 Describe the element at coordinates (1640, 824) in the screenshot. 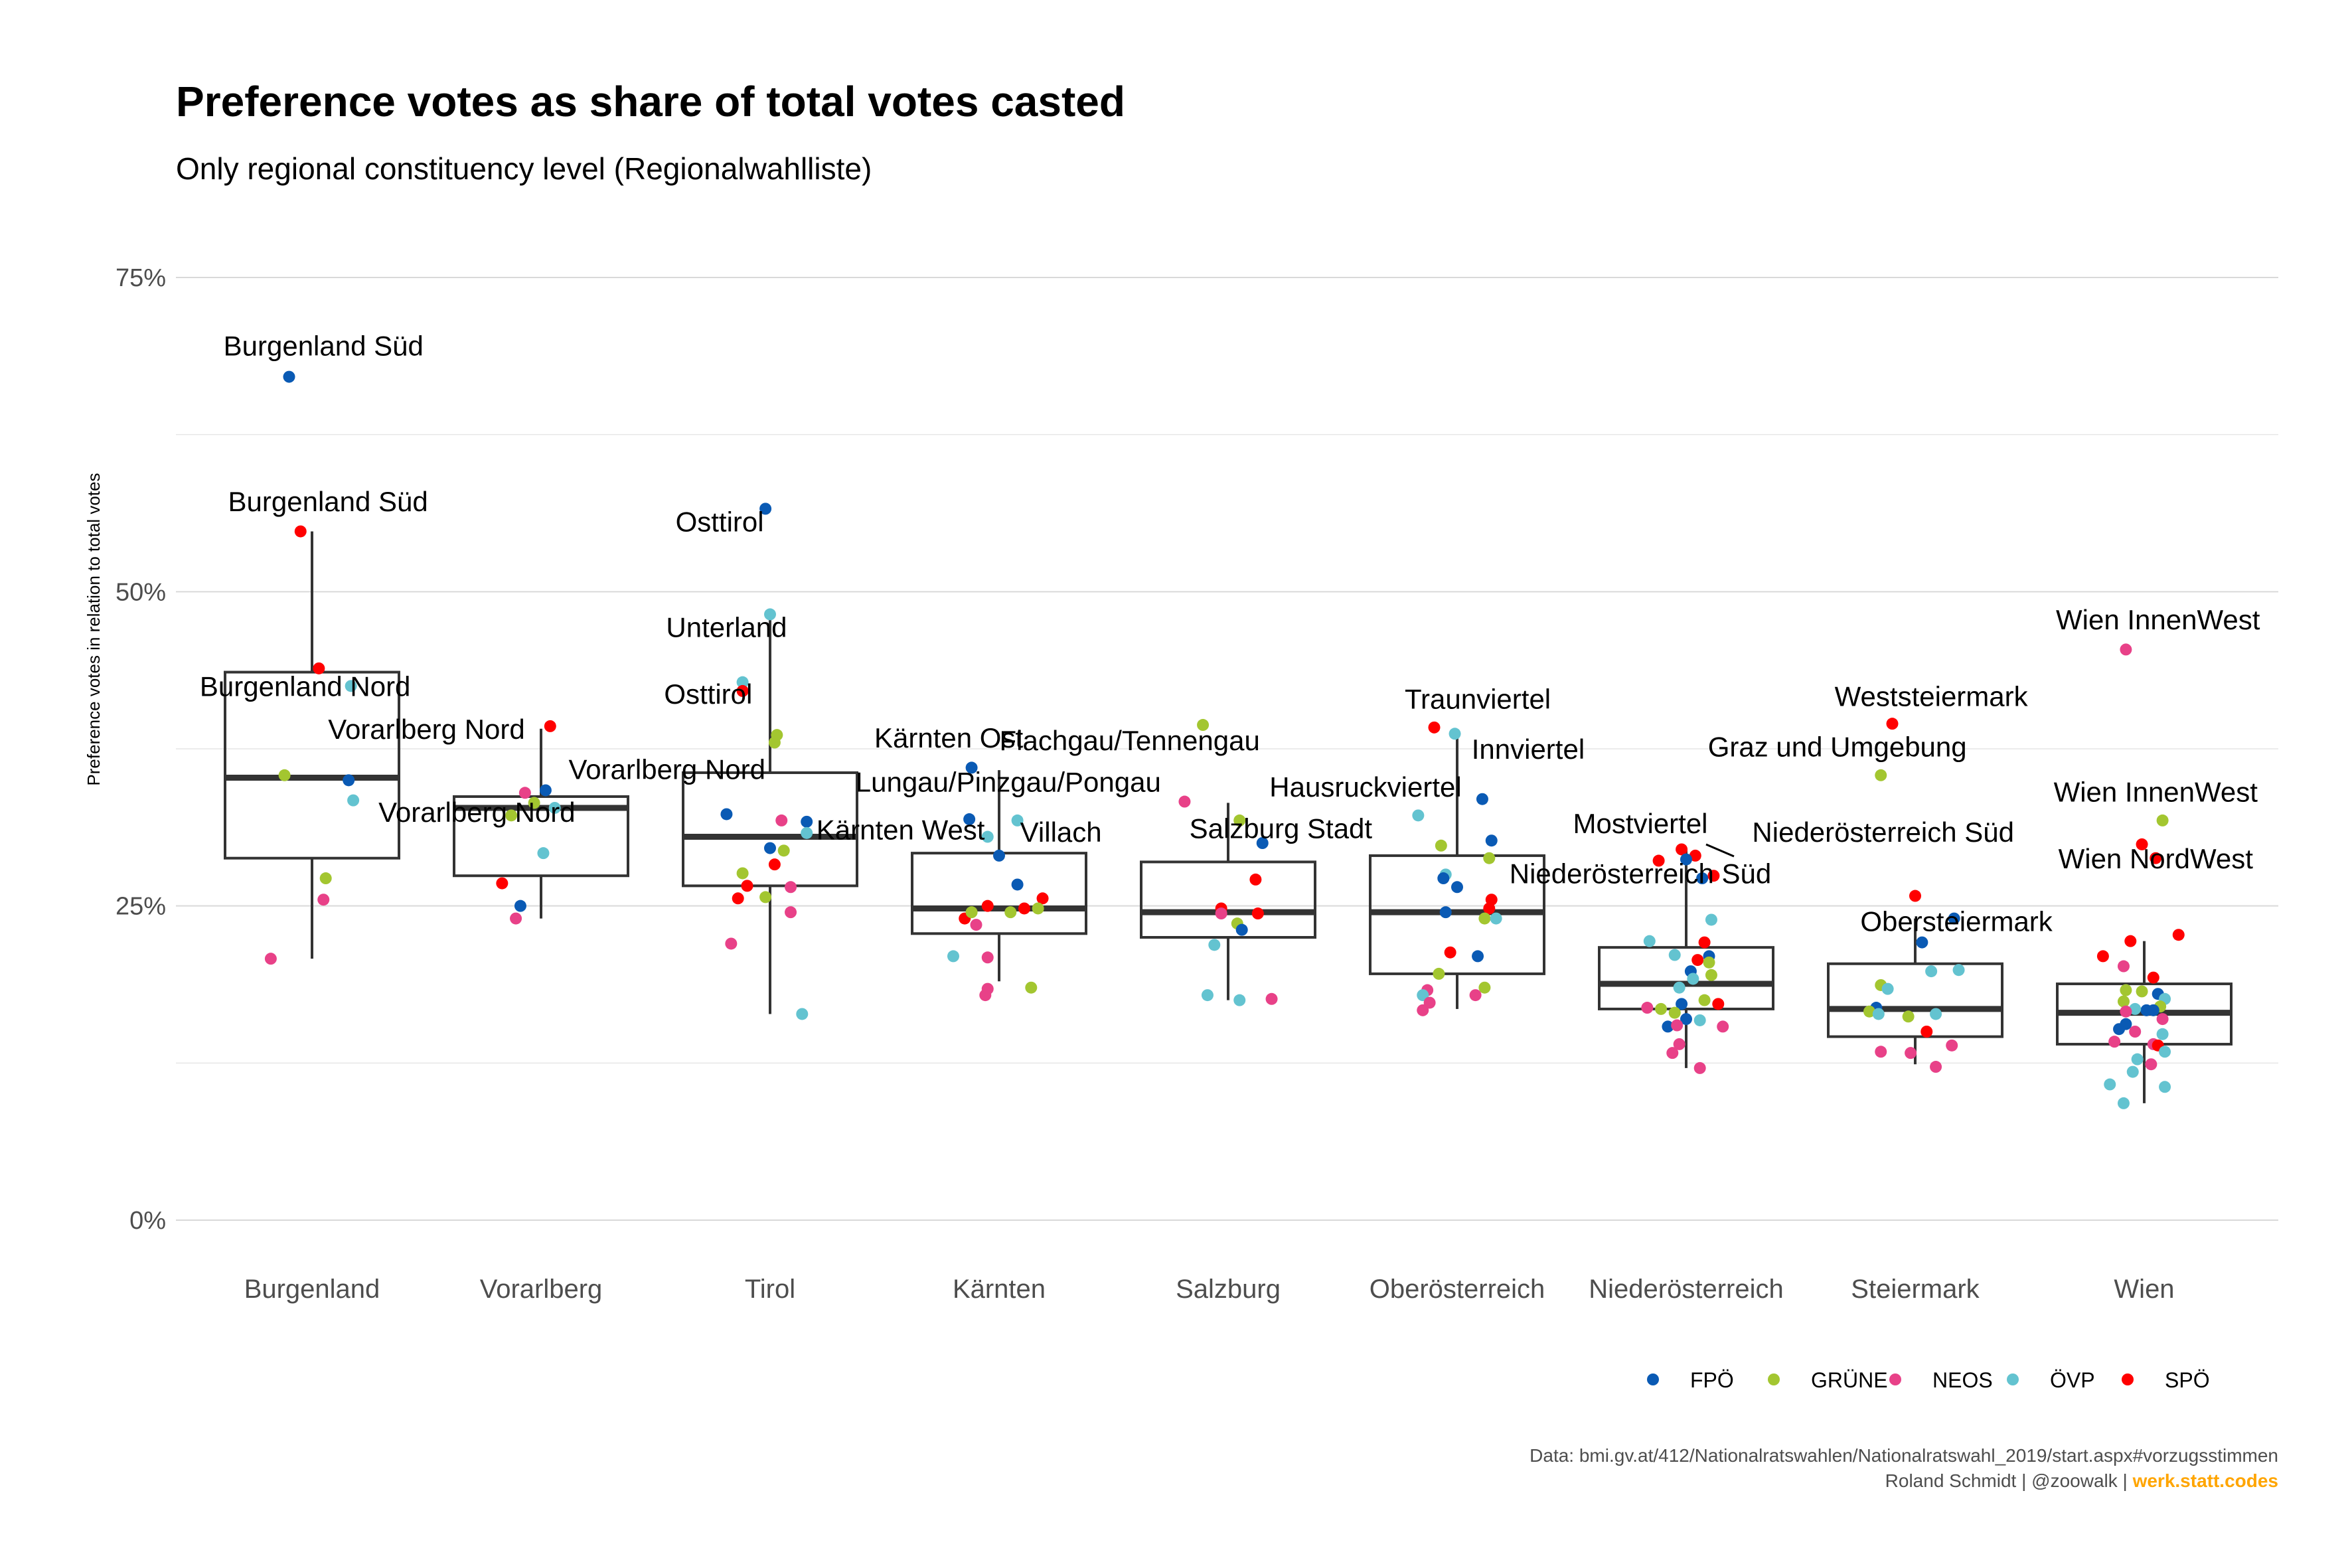

I see `point-annotation: Mostviertel` at that location.